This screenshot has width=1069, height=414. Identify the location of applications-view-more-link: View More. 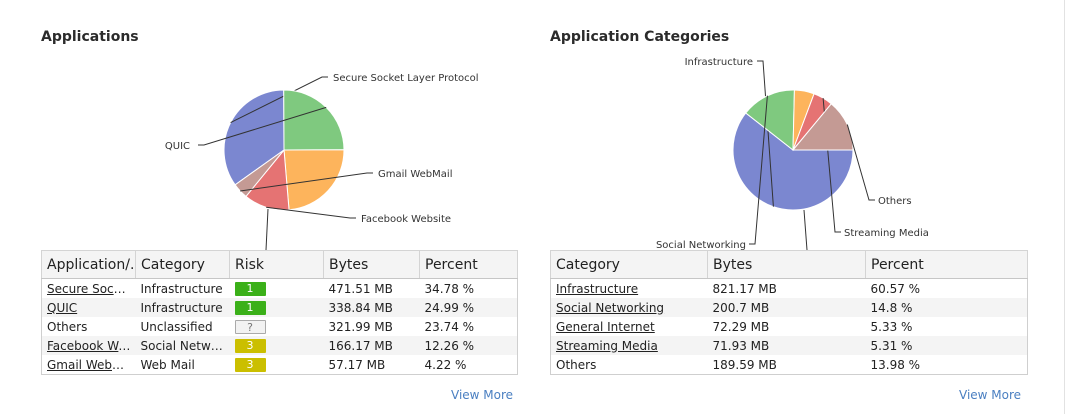
(482, 395).